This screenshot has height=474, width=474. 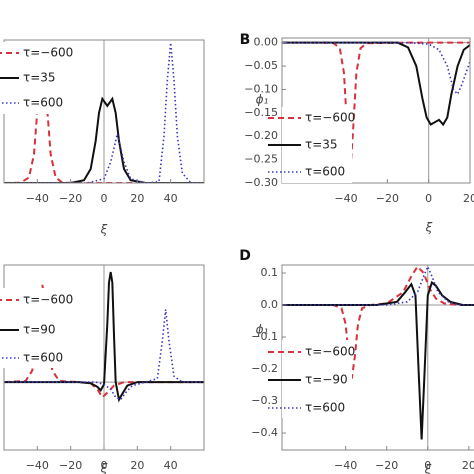 What do you see at coordinates (261, 182) in the screenshot?
I see `y-tick-label: −0.30` at bounding box center [261, 182].